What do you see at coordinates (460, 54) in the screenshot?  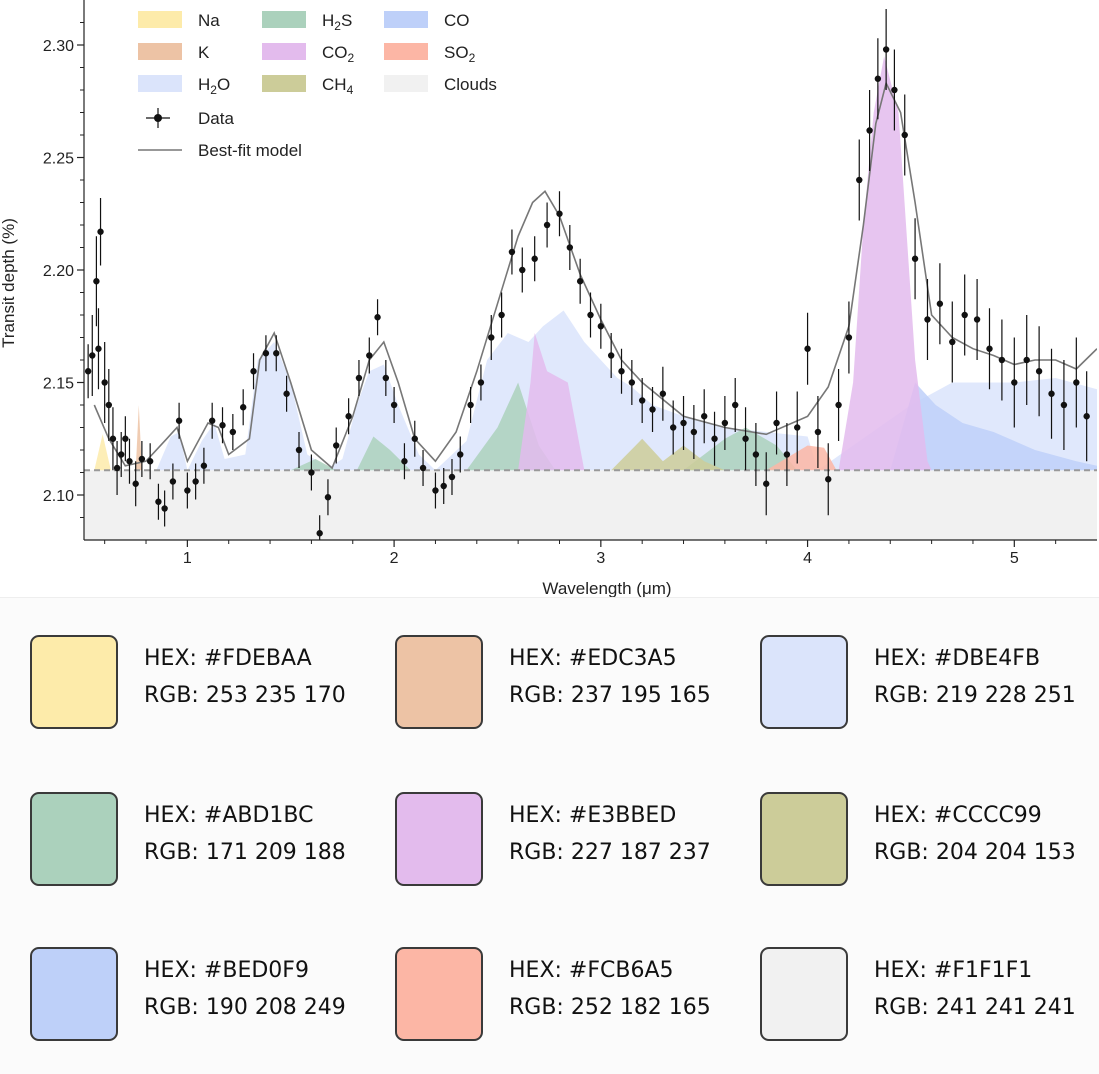 I see `legend-label: SO2` at bounding box center [460, 54].